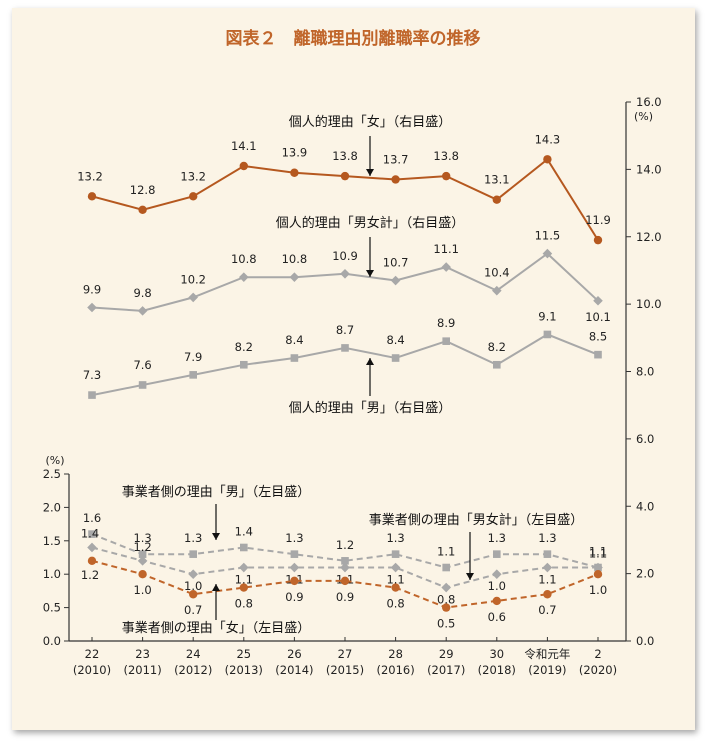 The image size is (707, 744). Describe the element at coordinates (649, 102) in the screenshot. I see `right-tick-label: 16.0` at that location.